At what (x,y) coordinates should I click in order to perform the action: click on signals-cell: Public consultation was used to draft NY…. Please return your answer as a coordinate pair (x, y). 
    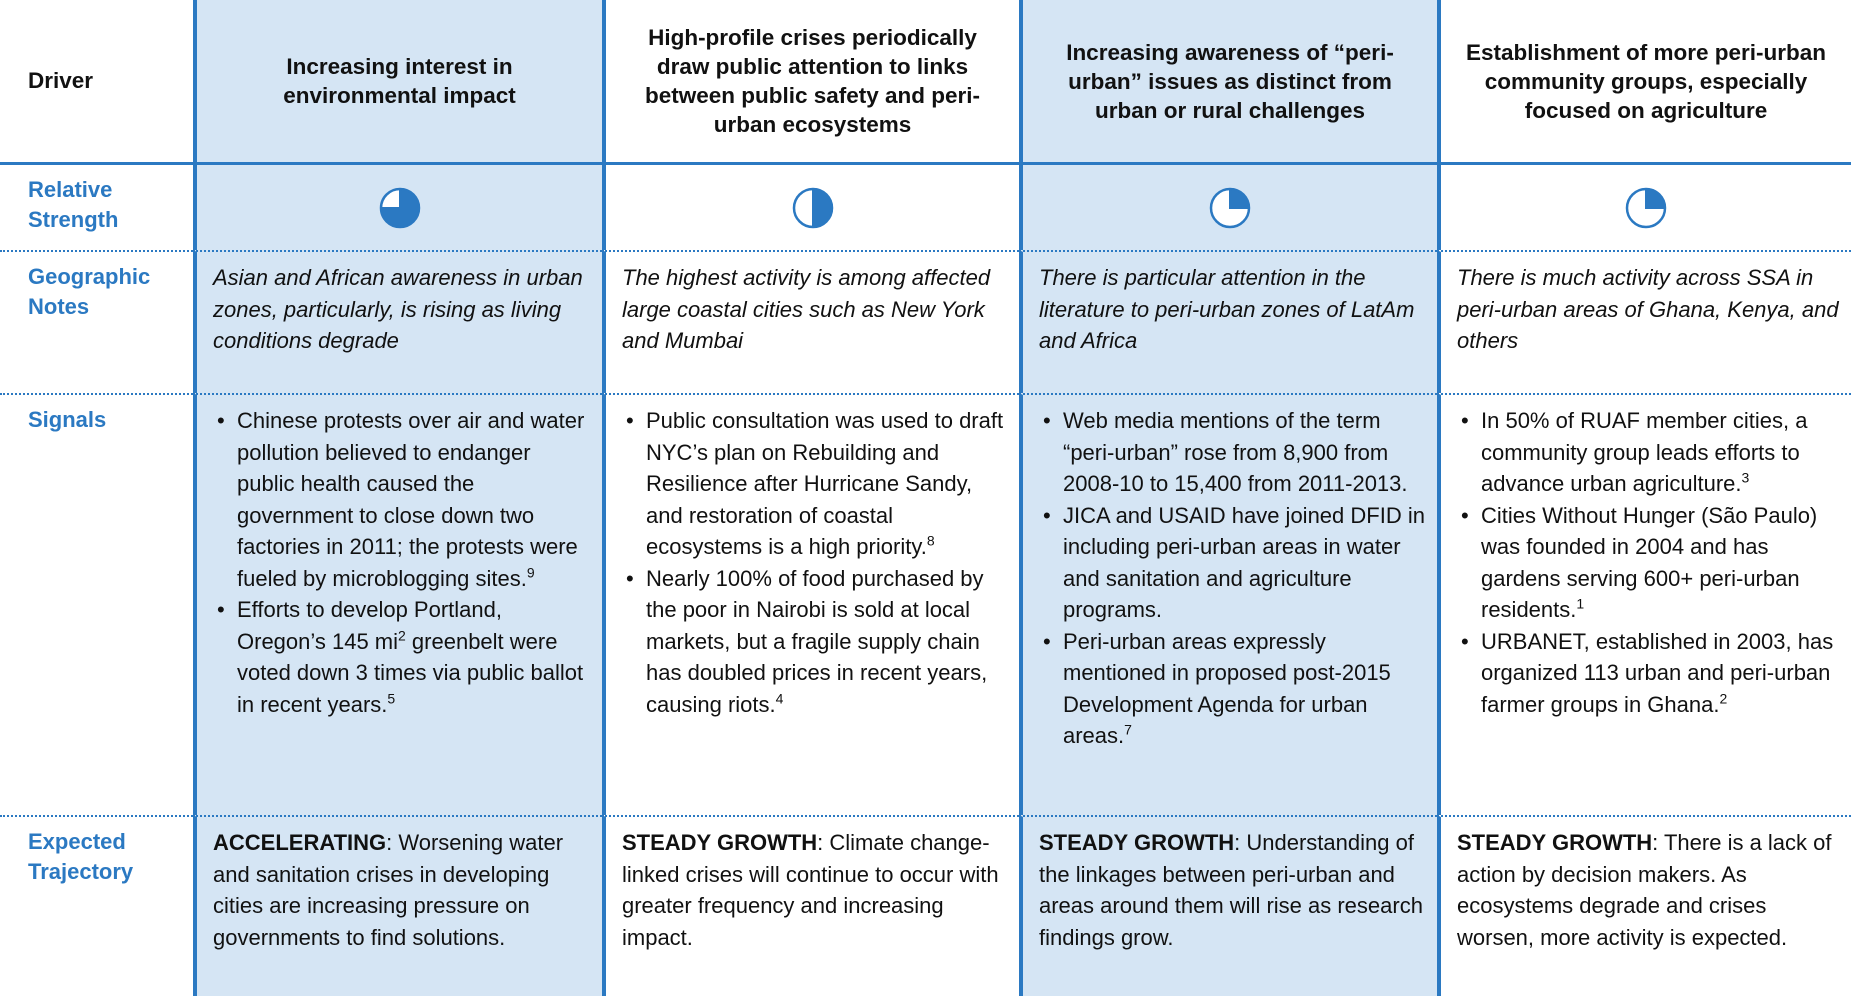
    Looking at the image, I should click on (810, 604).